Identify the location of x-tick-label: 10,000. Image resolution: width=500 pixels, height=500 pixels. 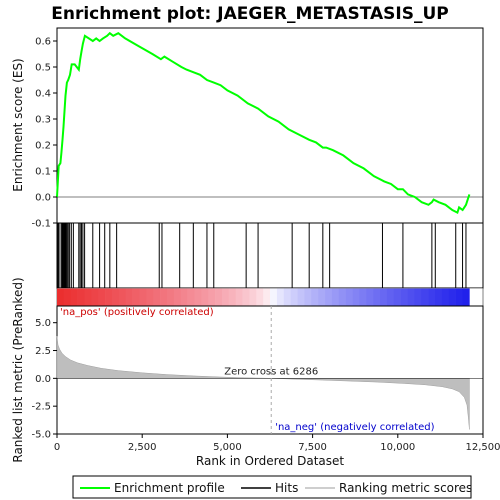
(397, 447).